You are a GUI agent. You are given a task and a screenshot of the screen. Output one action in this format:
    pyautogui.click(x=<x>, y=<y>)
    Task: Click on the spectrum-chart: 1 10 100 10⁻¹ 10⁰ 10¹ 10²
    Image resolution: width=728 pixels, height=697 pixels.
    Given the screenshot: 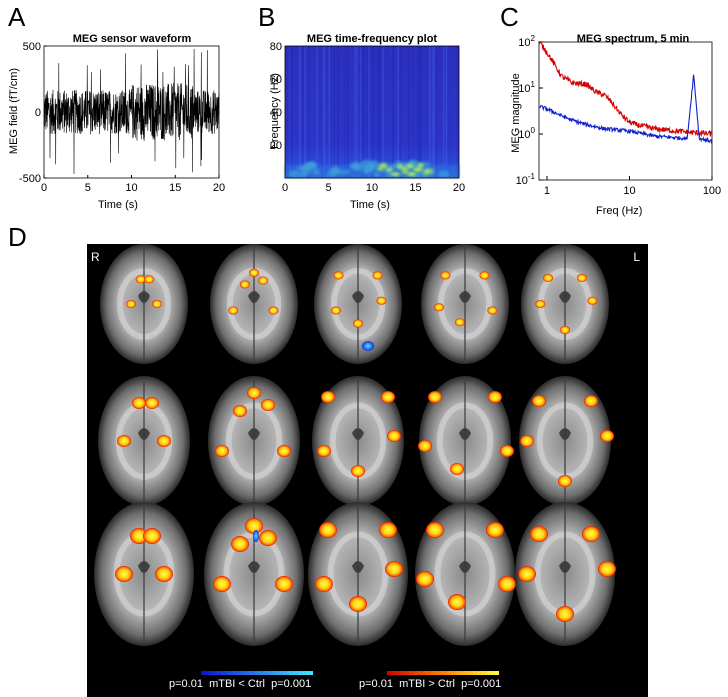 What is the action you would take?
    pyautogui.click(x=619, y=115)
    